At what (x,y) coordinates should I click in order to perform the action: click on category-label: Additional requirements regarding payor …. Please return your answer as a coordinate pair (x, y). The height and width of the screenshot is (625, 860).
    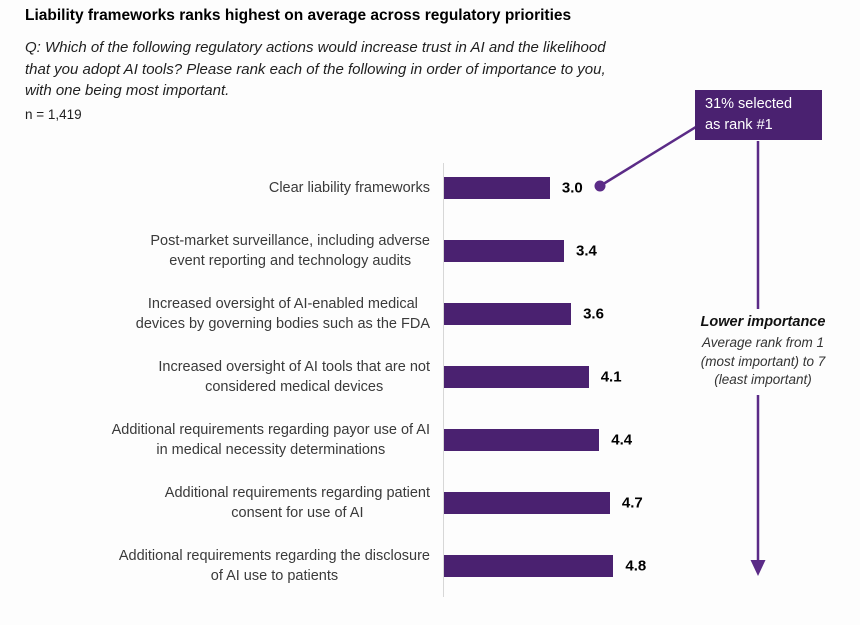
    Looking at the image, I should click on (215, 439).